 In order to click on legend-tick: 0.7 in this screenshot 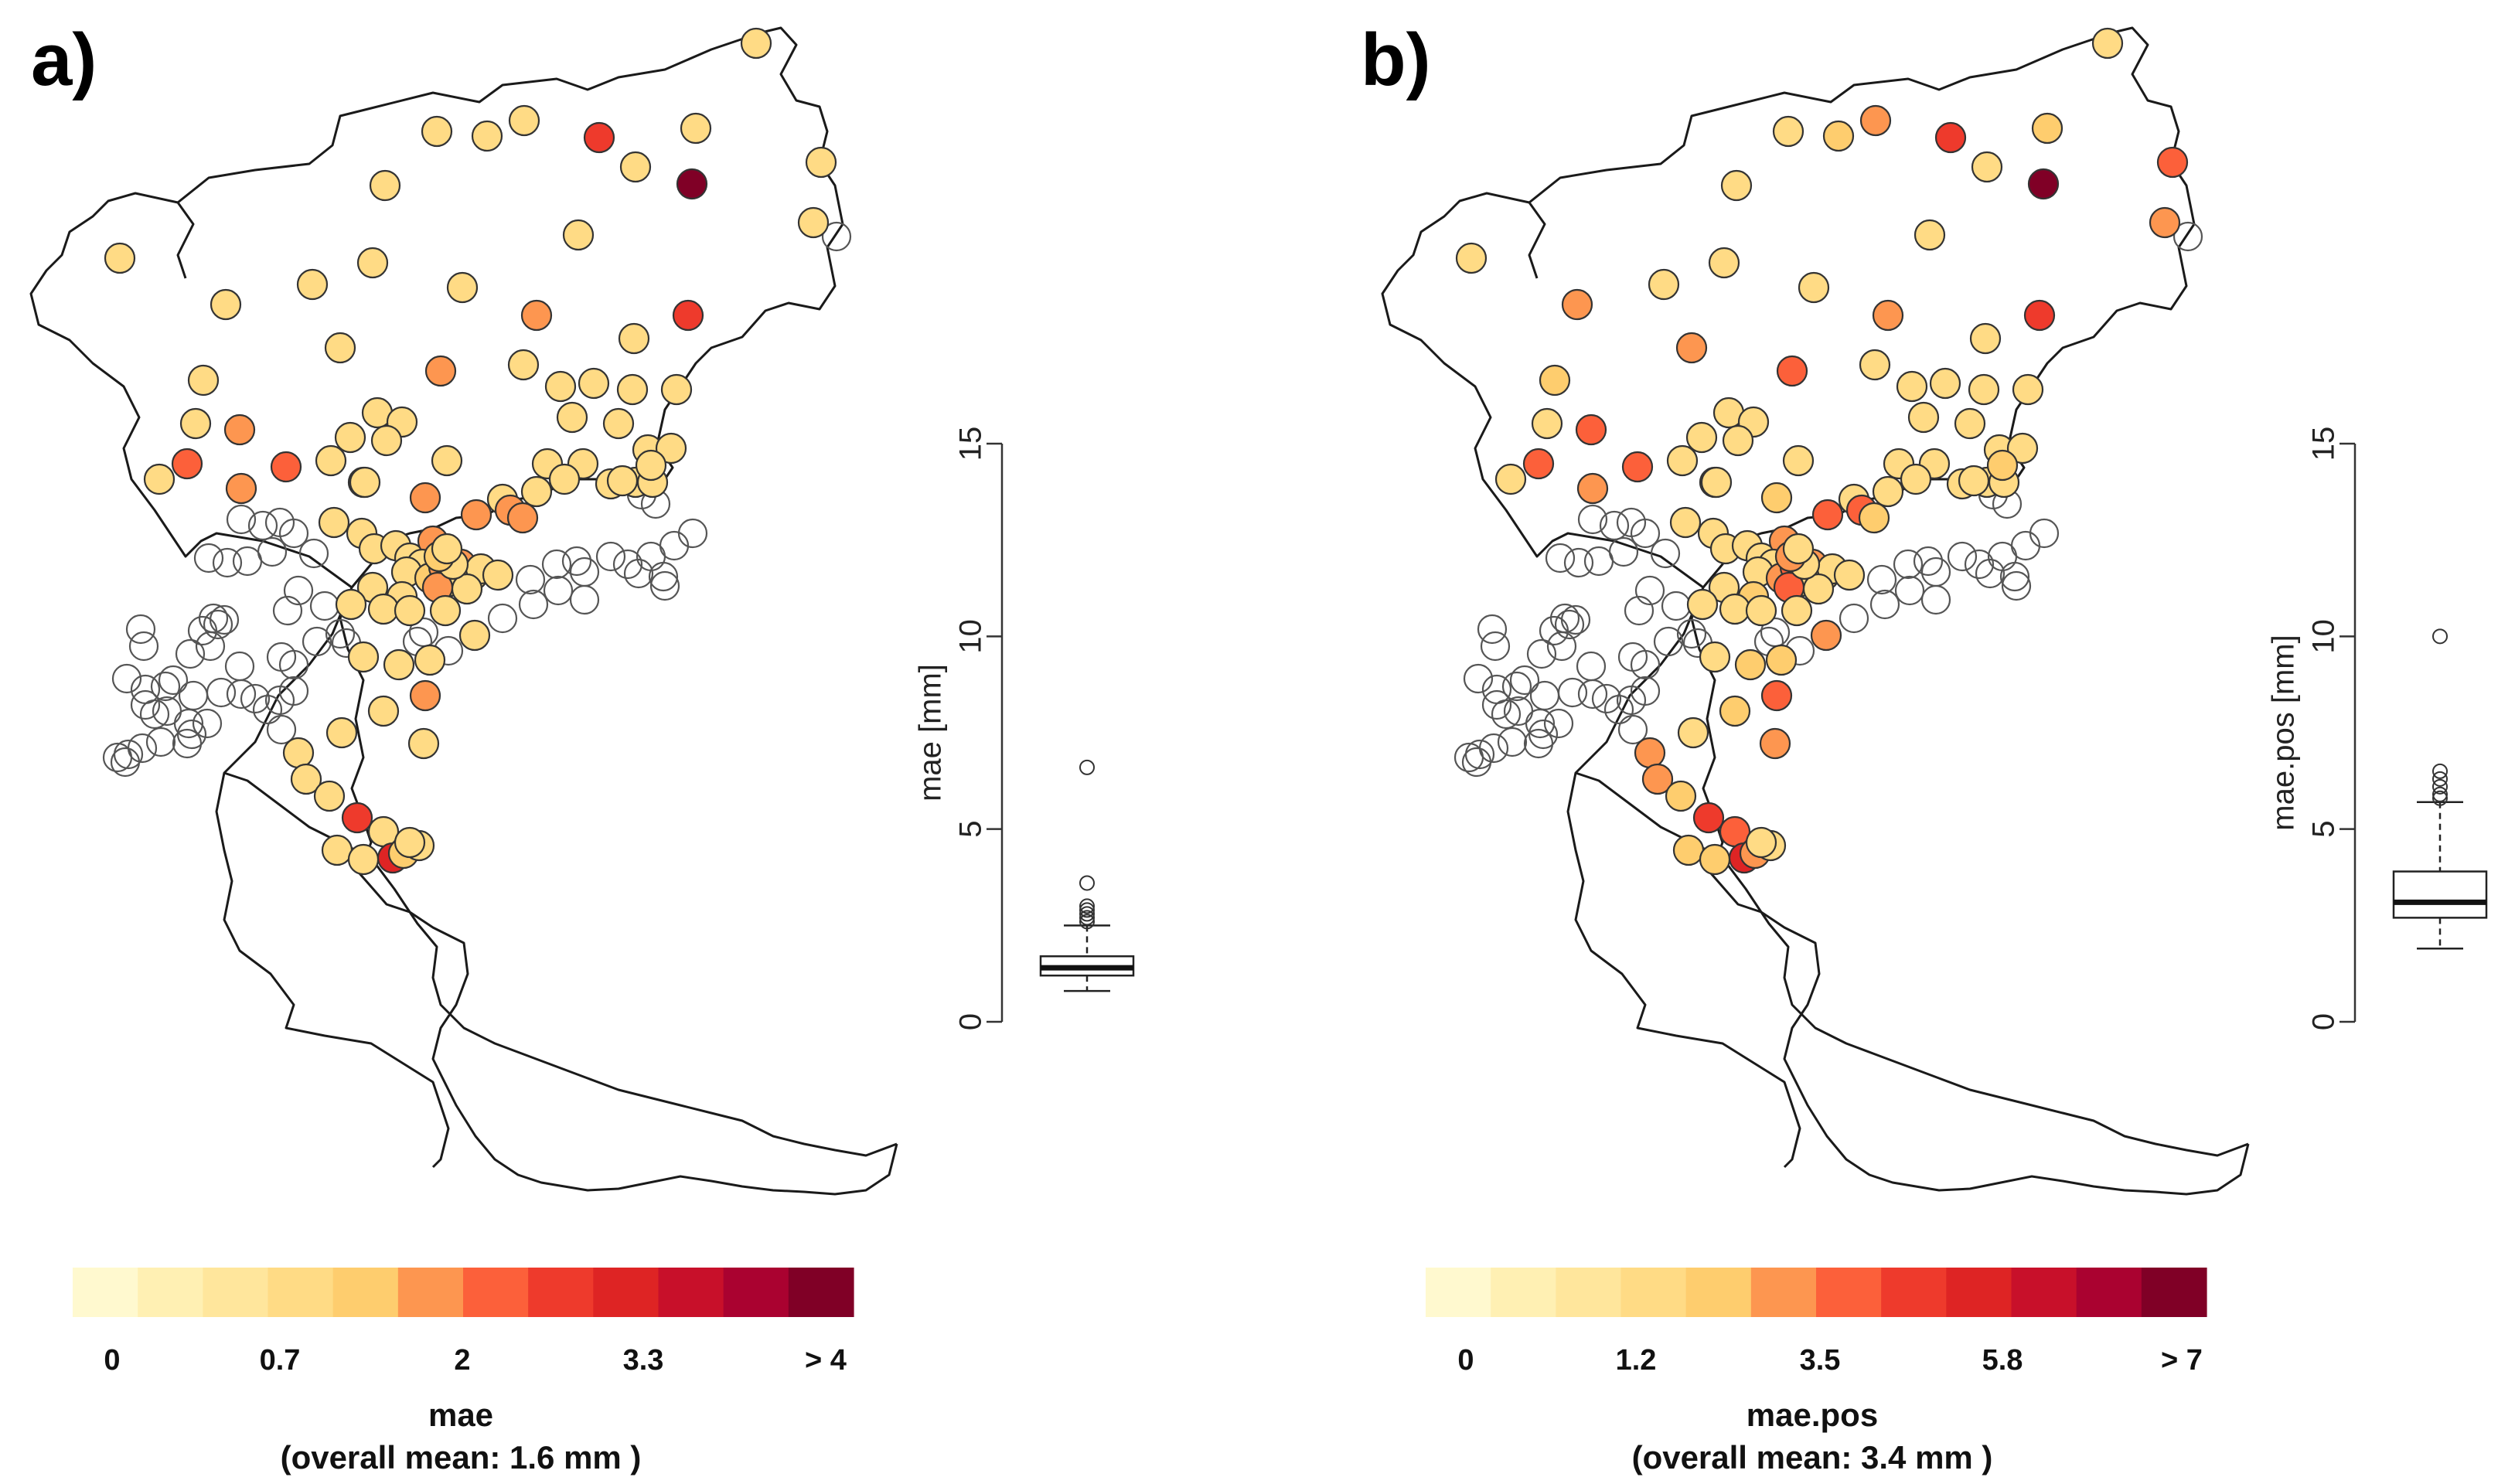, I will do `click(280, 1360)`.